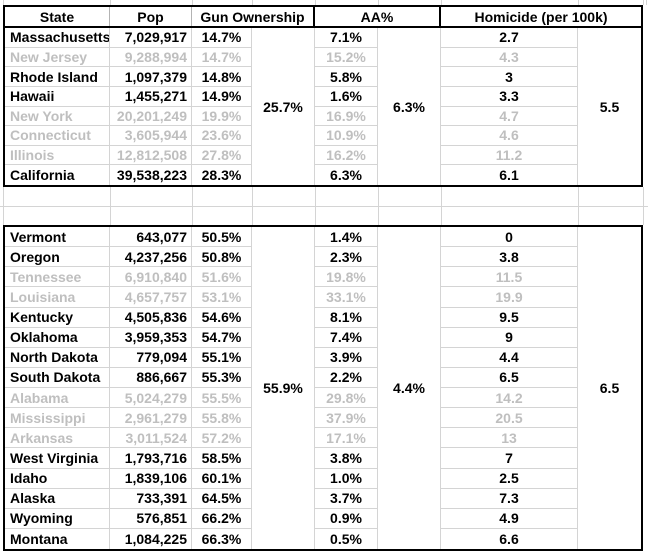  Describe the element at coordinates (151, 478) in the screenshot. I see `cell-pop: 1,839,106` at that location.